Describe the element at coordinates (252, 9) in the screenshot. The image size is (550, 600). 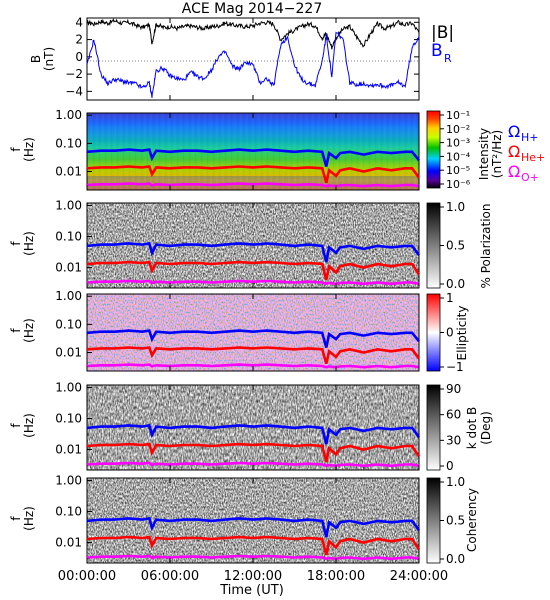
I see `figure-title: ACE Mag 2014−227` at that location.